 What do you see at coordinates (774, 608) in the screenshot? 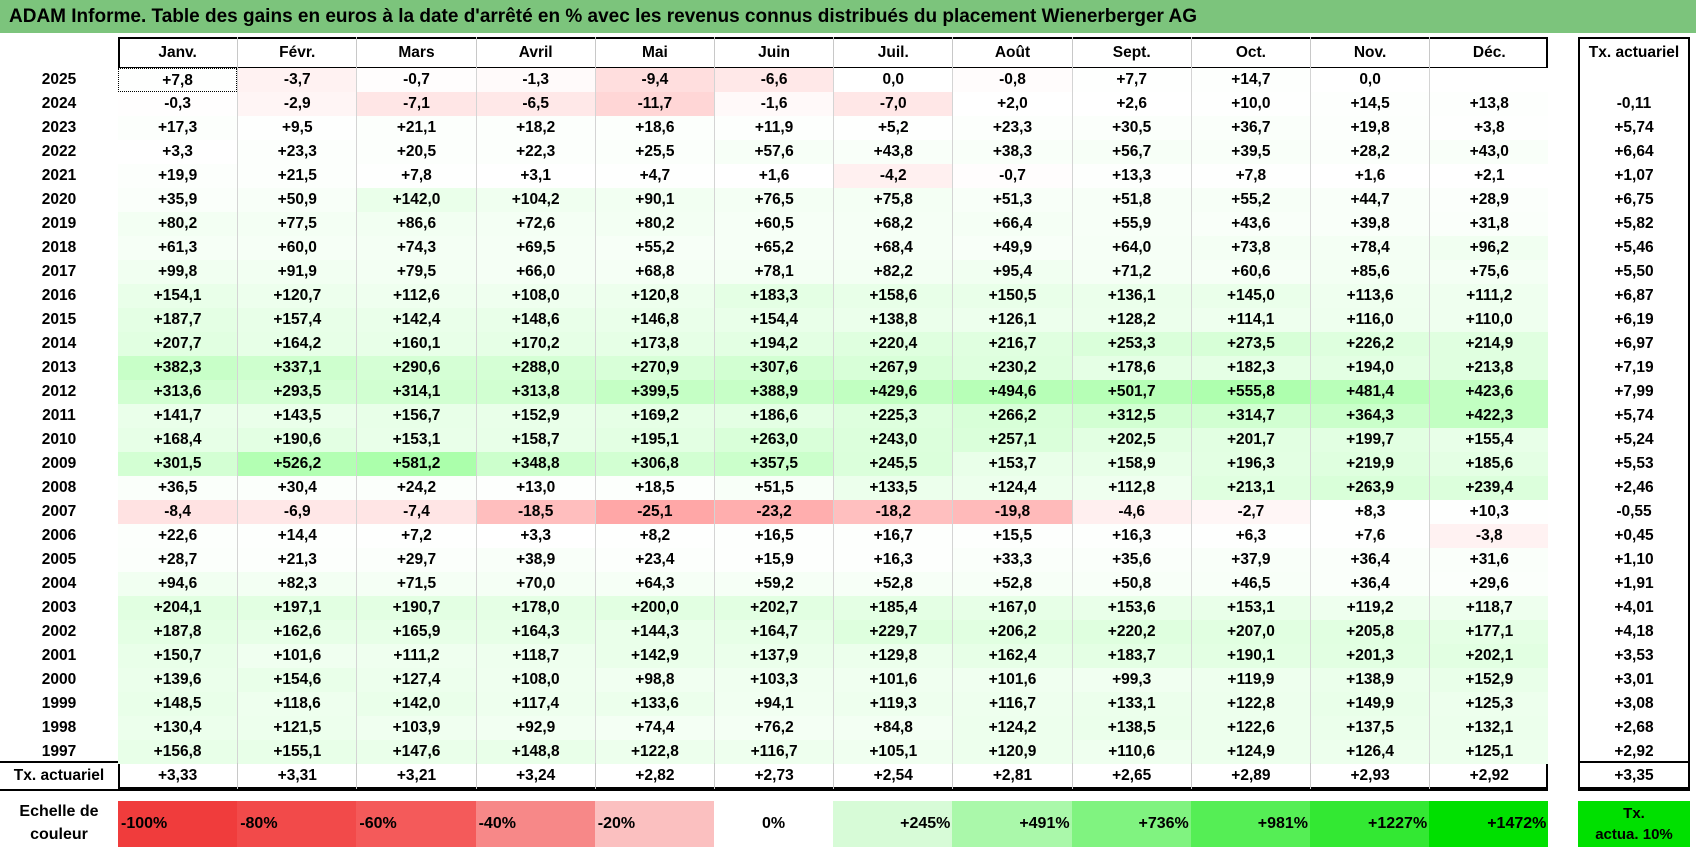
I see `heatmap-cell: +202,7` at bounding box center [774, 608].